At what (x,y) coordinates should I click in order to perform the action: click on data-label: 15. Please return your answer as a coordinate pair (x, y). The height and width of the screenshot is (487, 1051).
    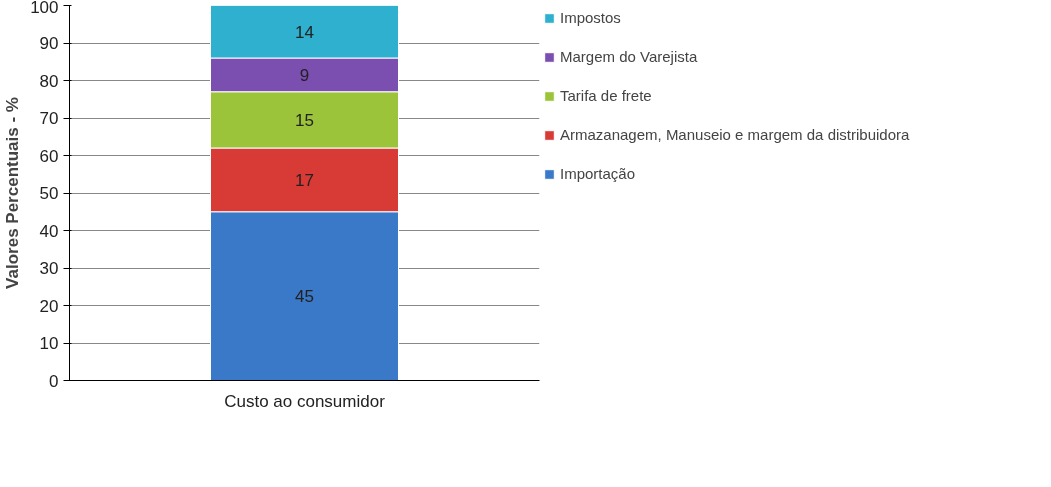
    Looking at the image, I should click on (304, 120).